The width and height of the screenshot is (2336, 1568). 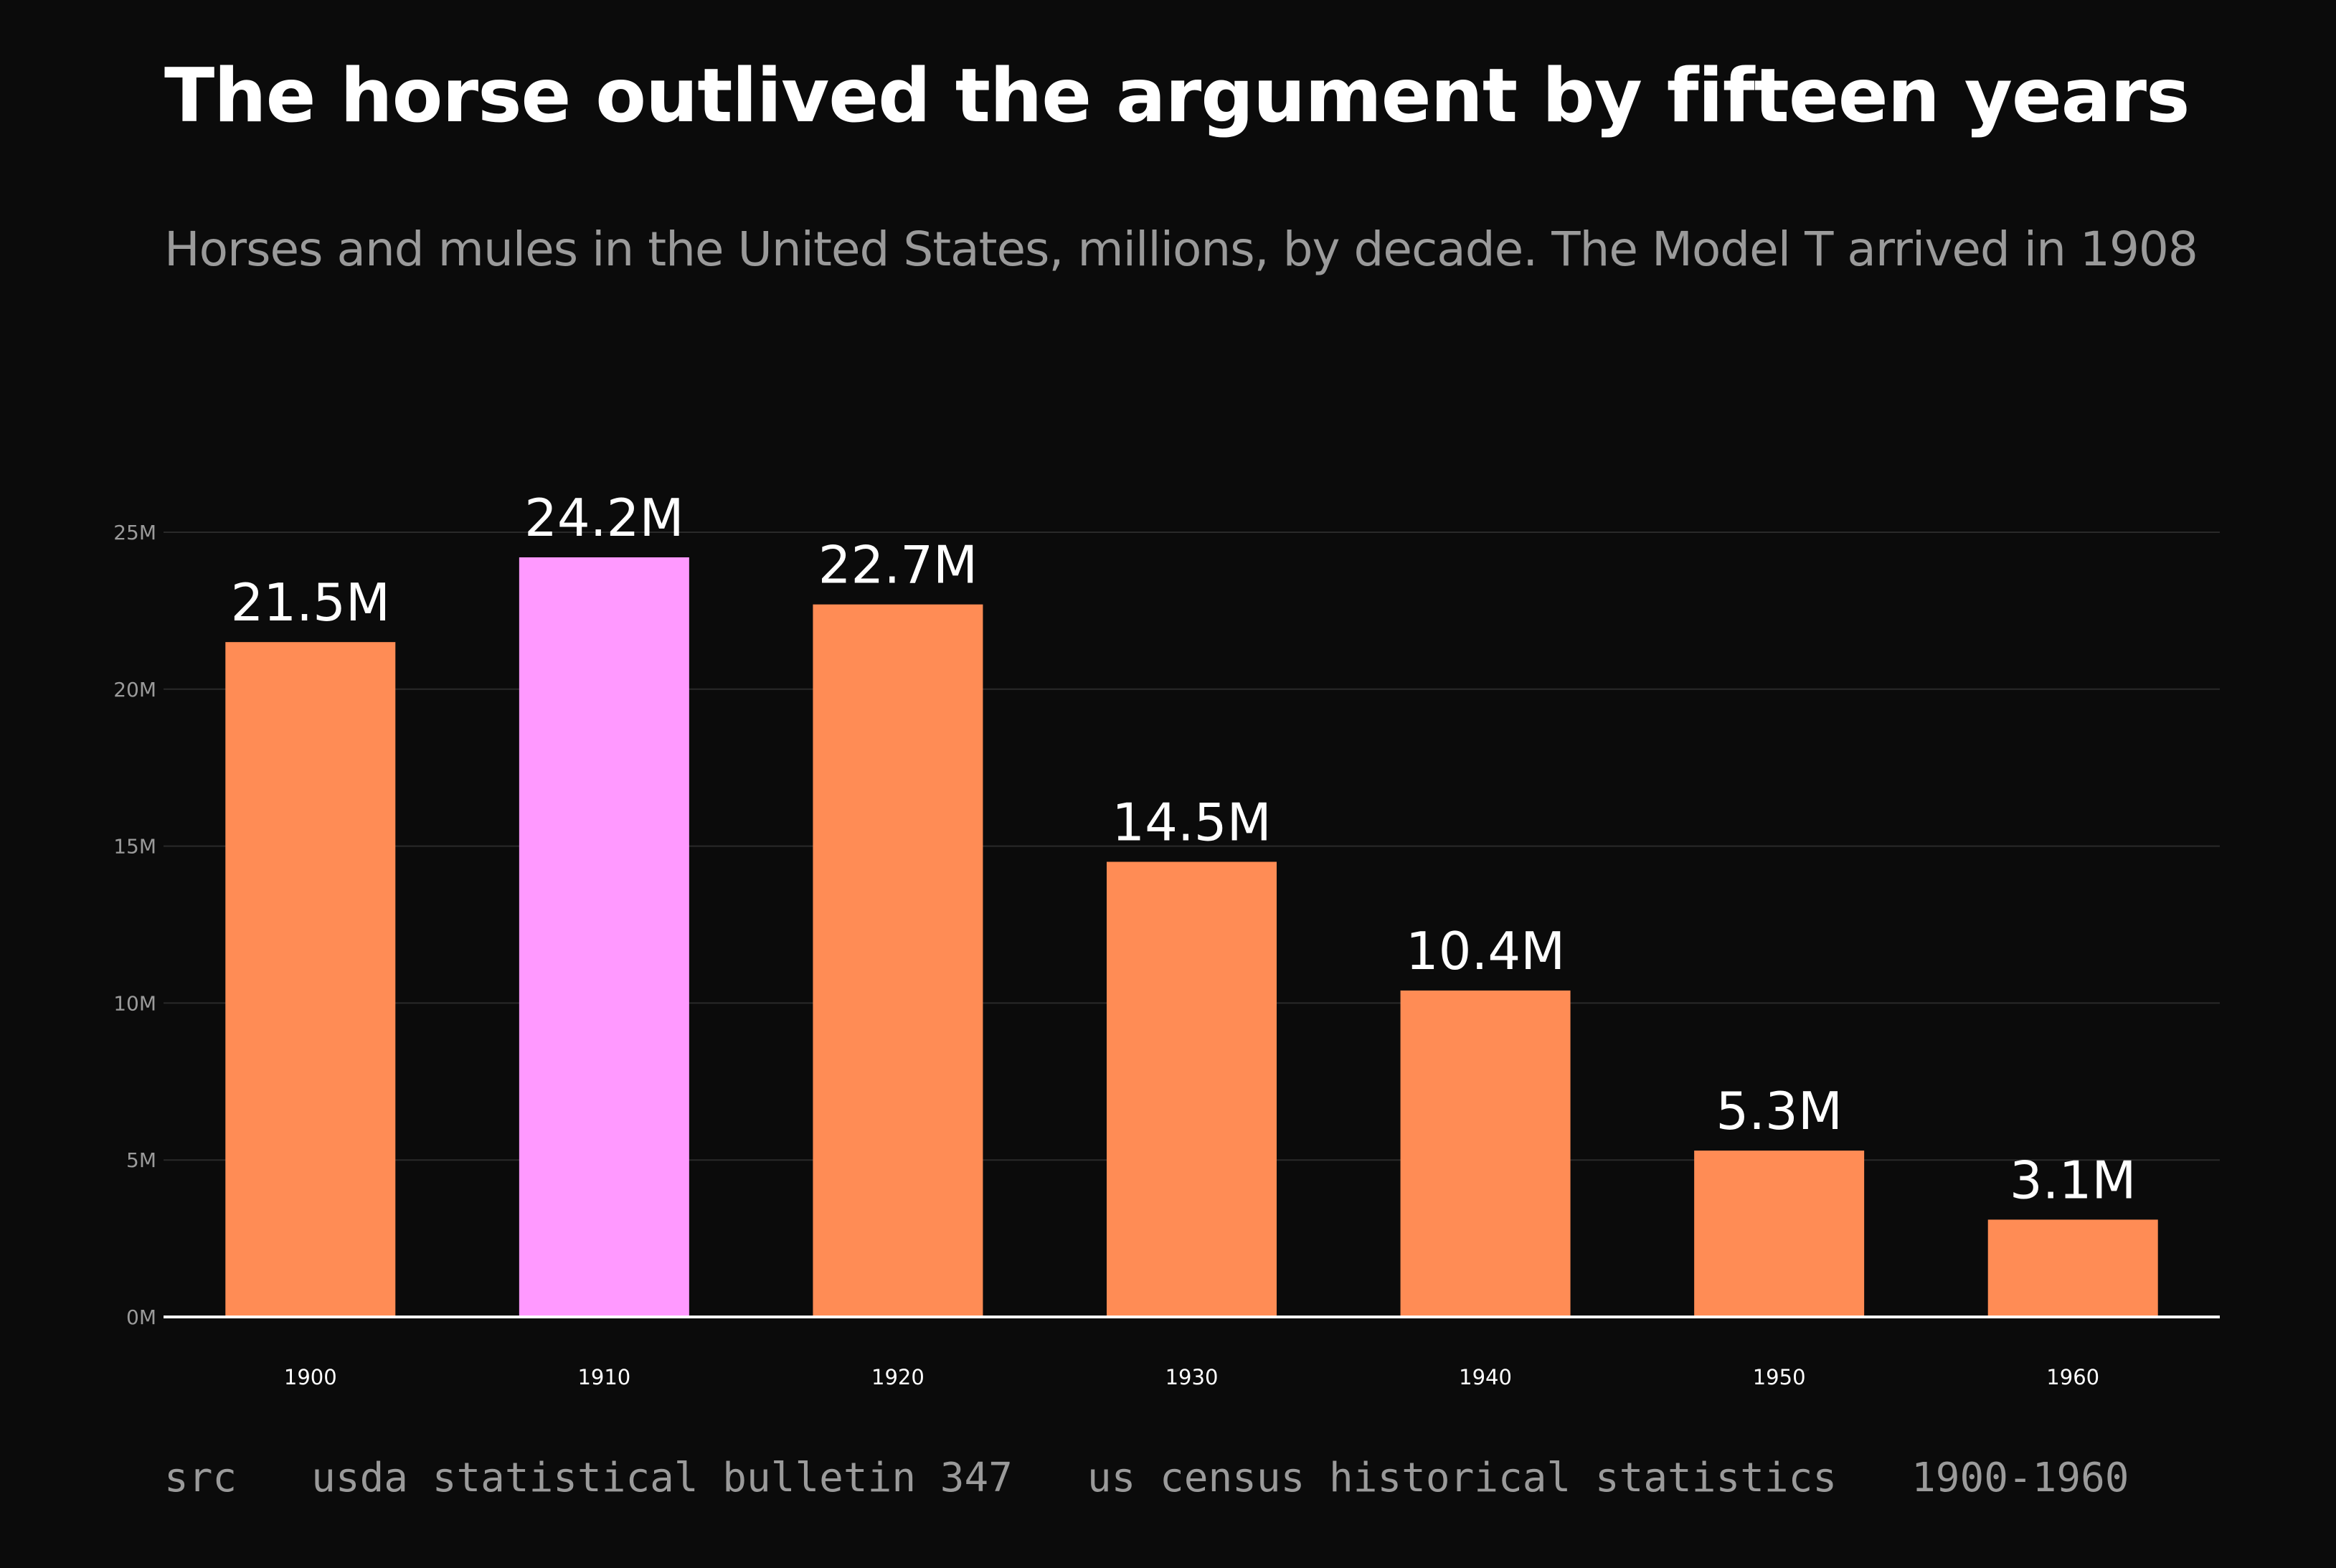 I want to click on y-tick-label: 20M, so click(x=134, y=690).